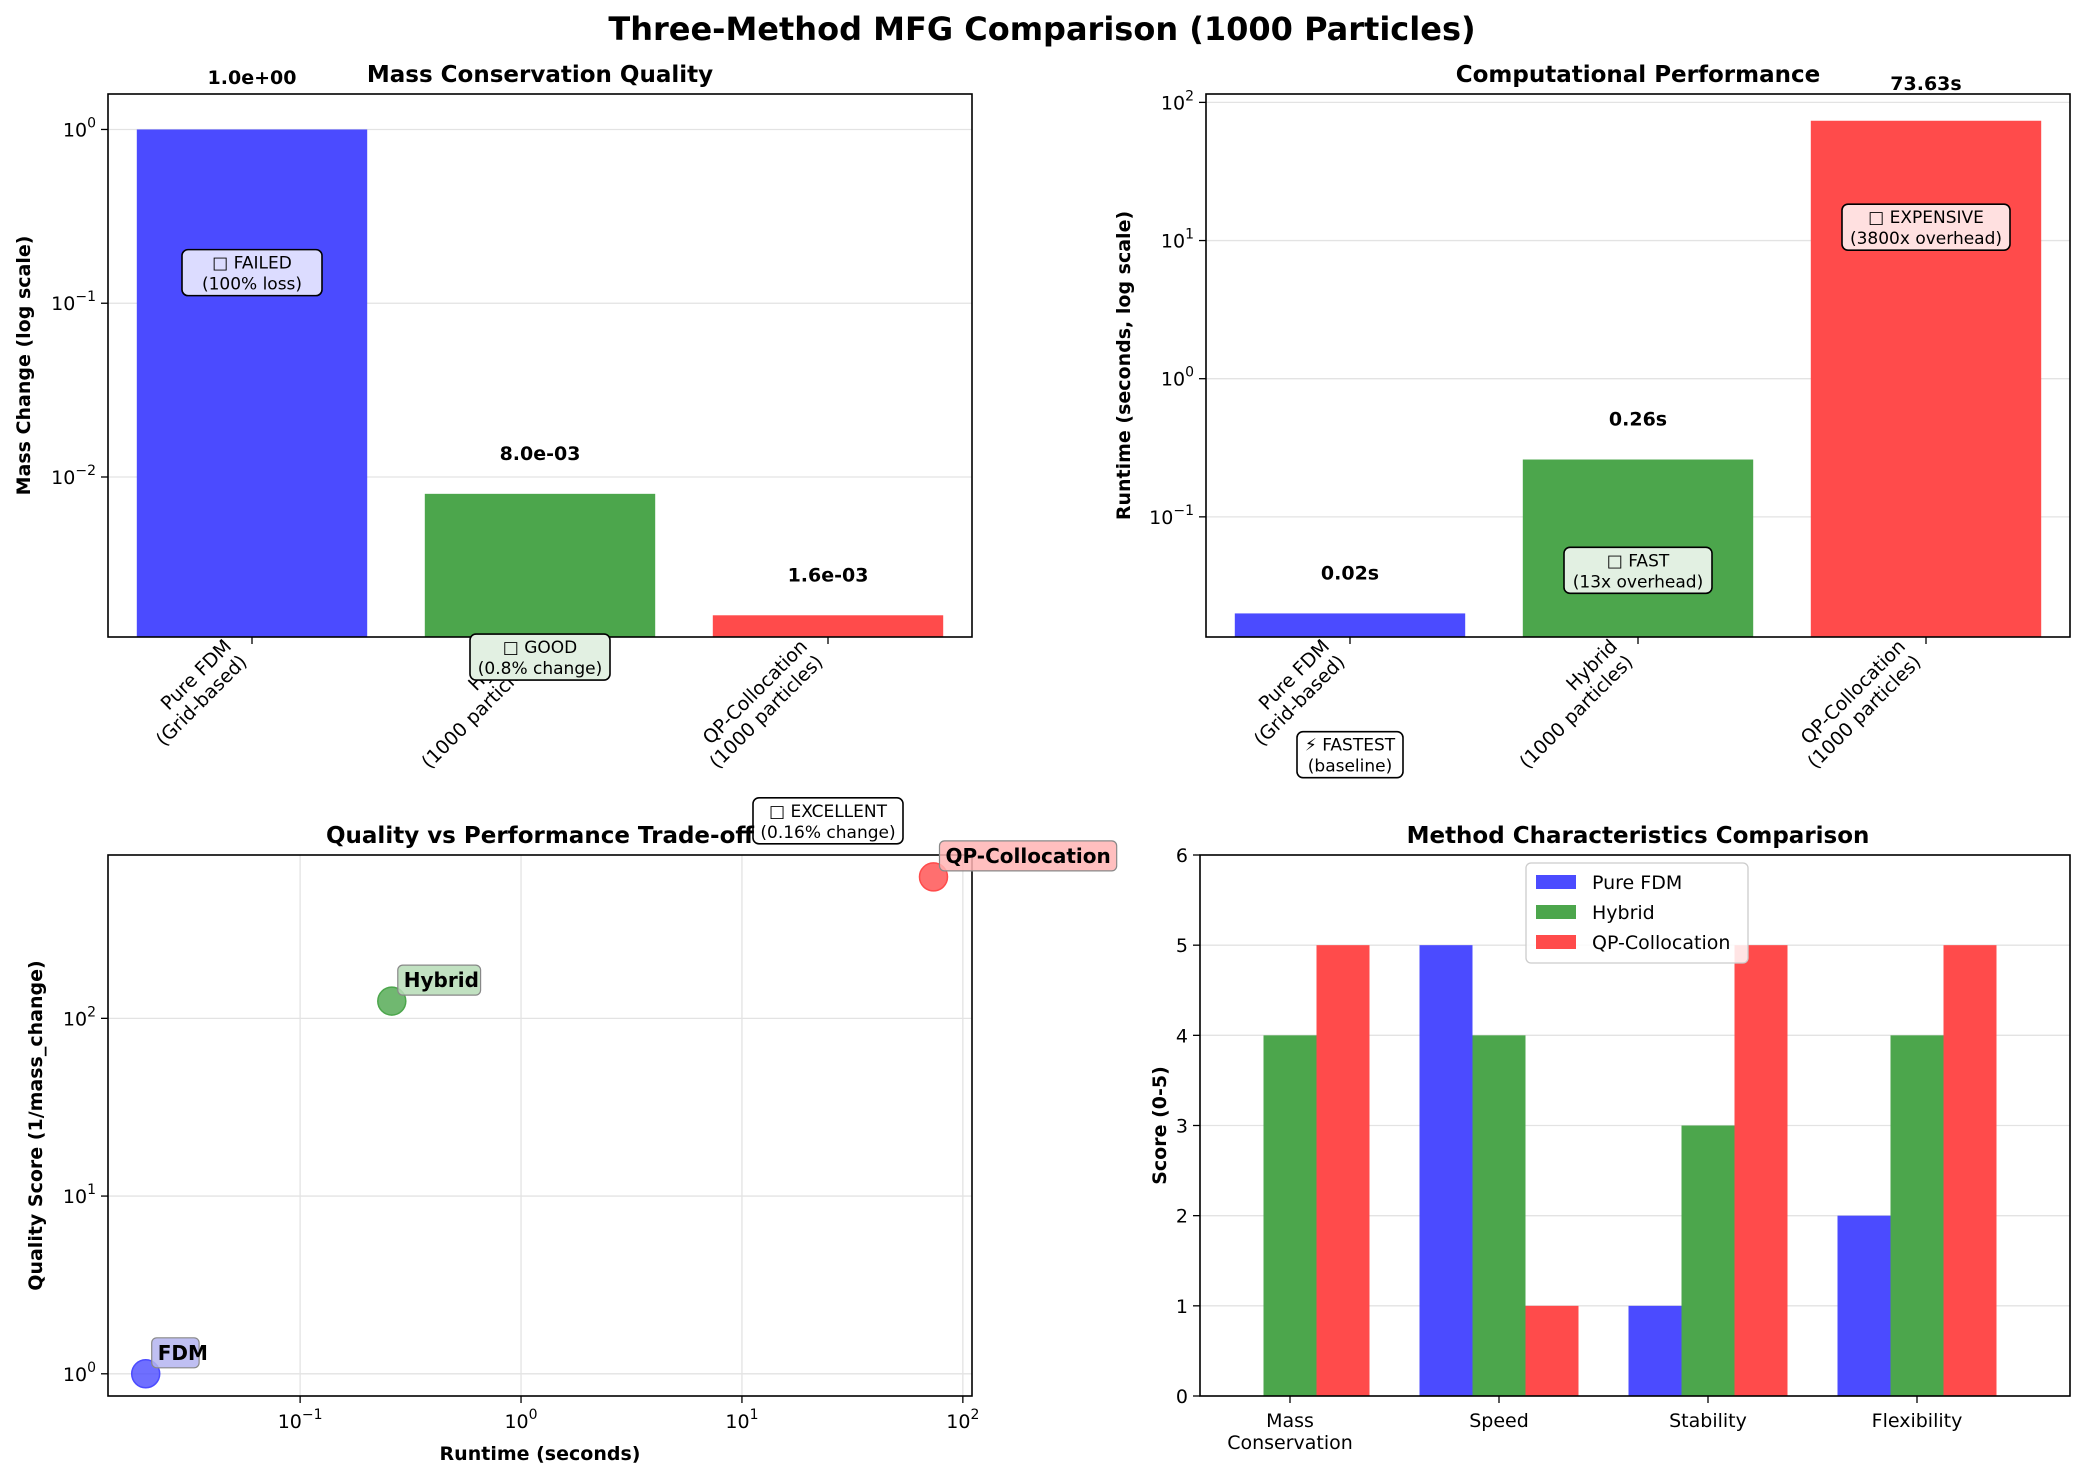 This screenshot has height=1477, width=2084. Describe the element at coordinates (540, 1454) in the screenshot. I see `x-axis-label: Runtime (seconds)` at that location.